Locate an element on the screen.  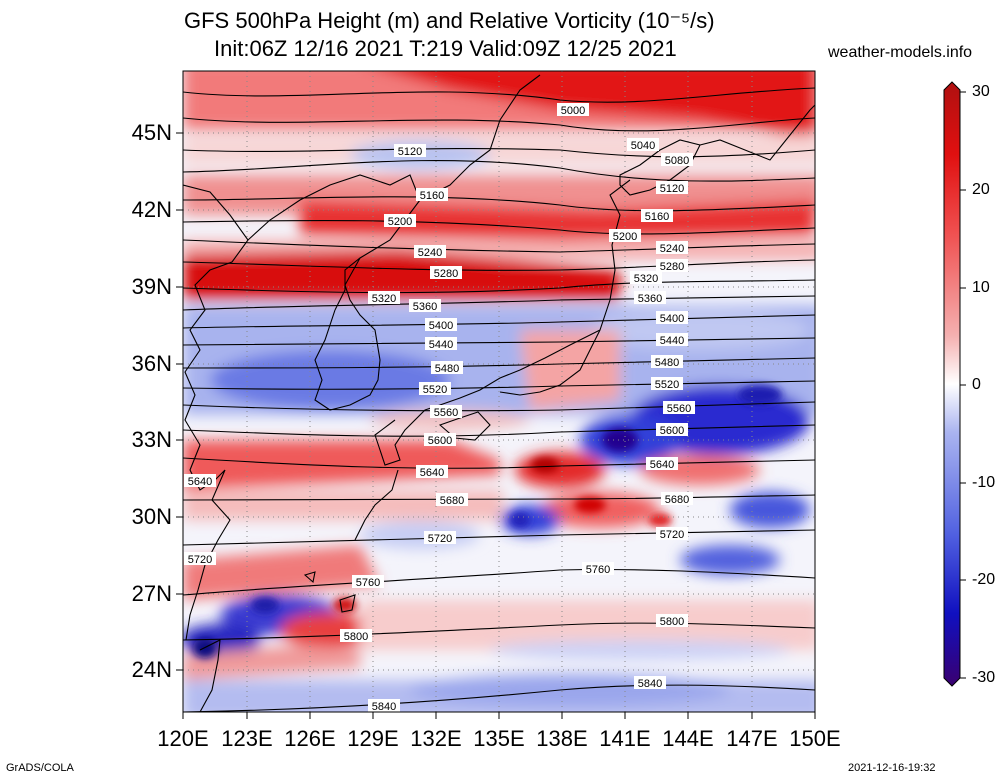
contour-label-5680: 5680 is located at coordinates (677, 500).